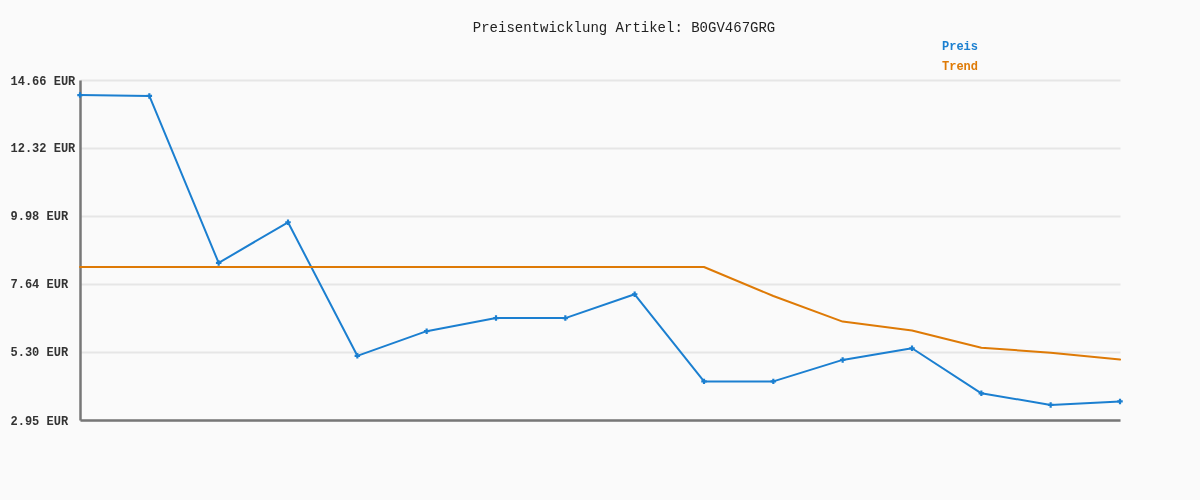 This screenshot has height=500, width=1200. What do you see at coordinates (39, 217) in the screenshot?
I see `y-tick-label: 9.98 EUR` at bounding box center [39, 217].